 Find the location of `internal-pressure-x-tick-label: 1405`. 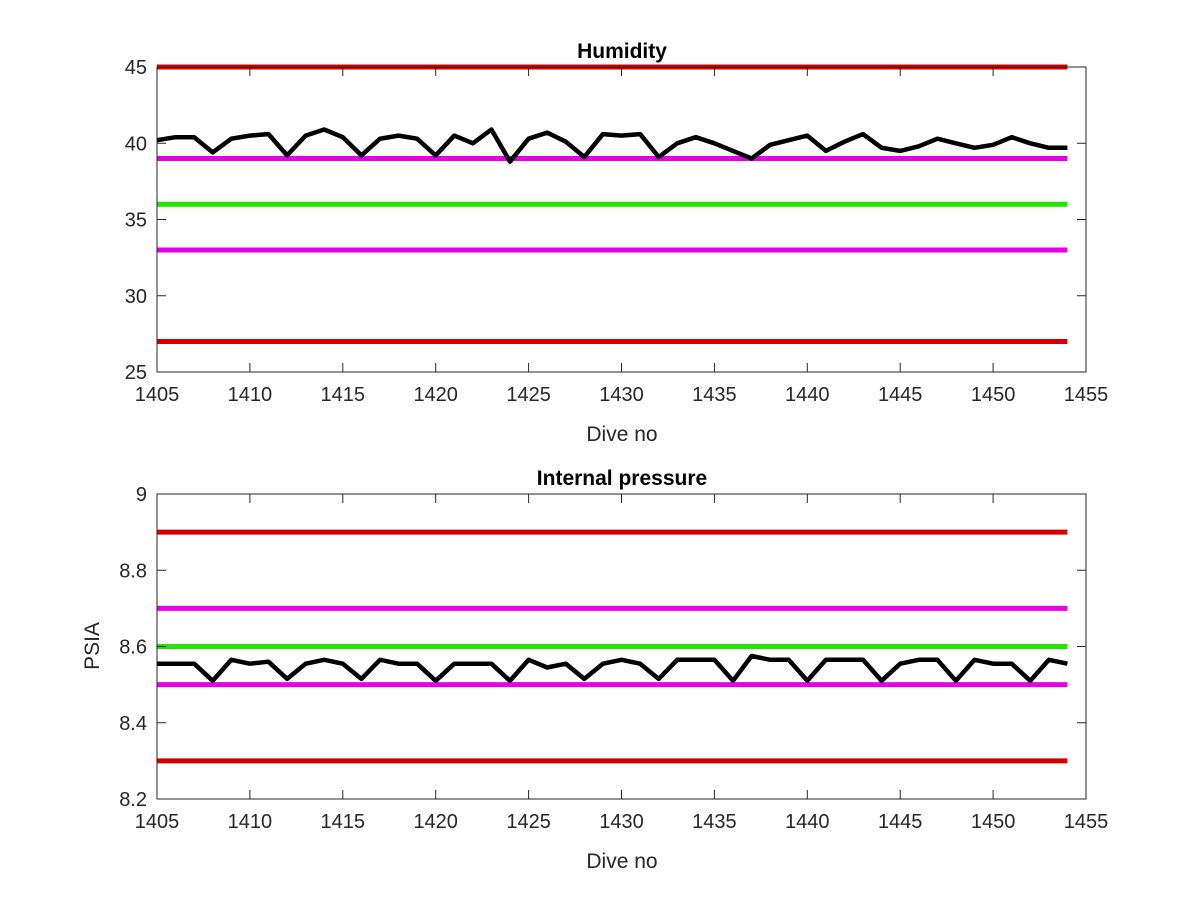

internal-pressure-x-tick-label: 1405 is located at coordinates (157, 822).